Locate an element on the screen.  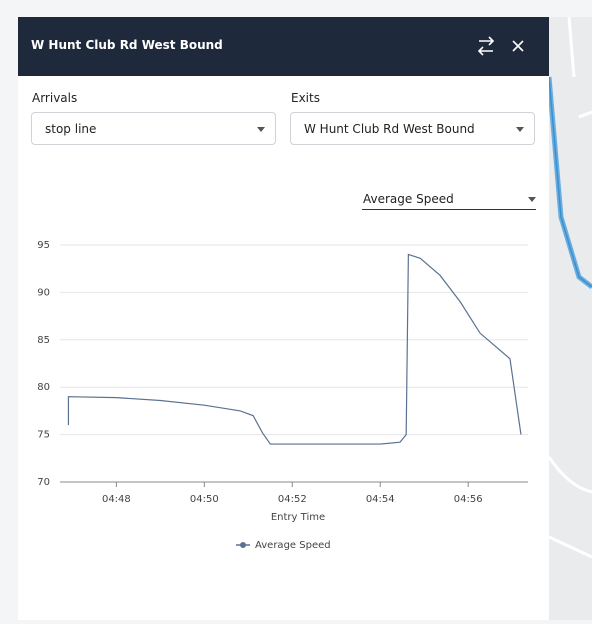
exits-select: W Hunt Club Rd West Bound is located at coordinates (412, 128).